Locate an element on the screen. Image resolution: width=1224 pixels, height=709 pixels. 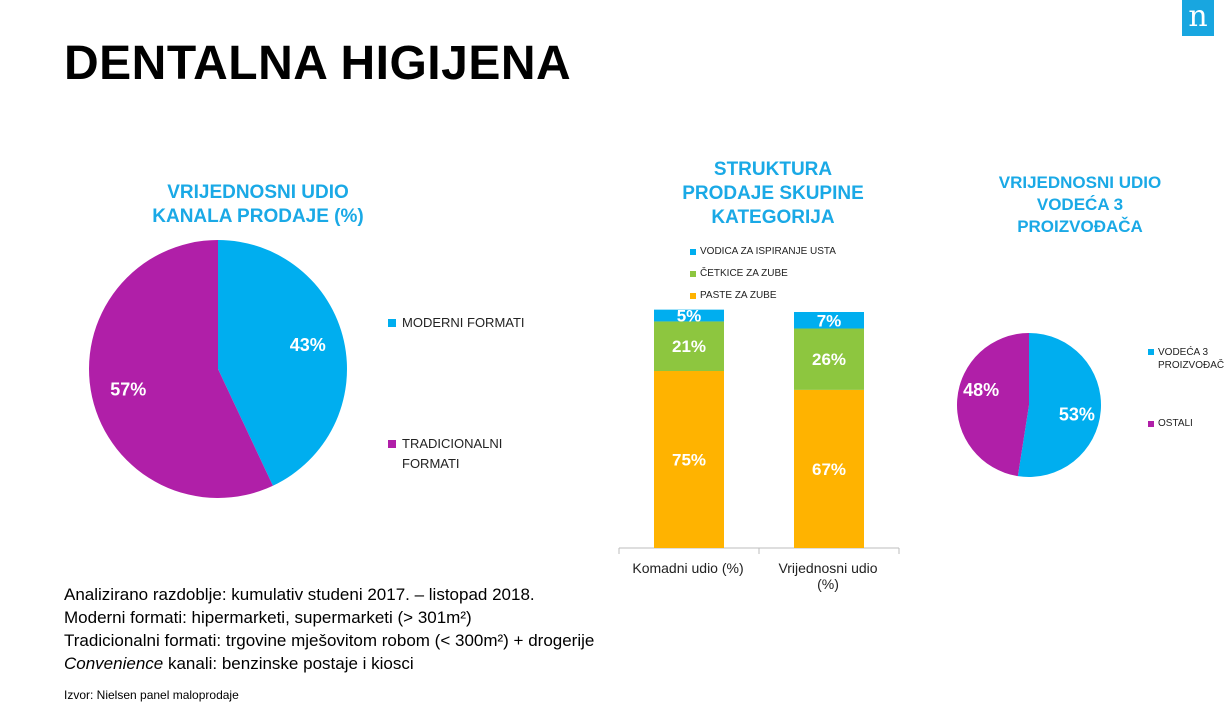
legend-label: TRADICIONALNI is located at coordinates (452, 443).